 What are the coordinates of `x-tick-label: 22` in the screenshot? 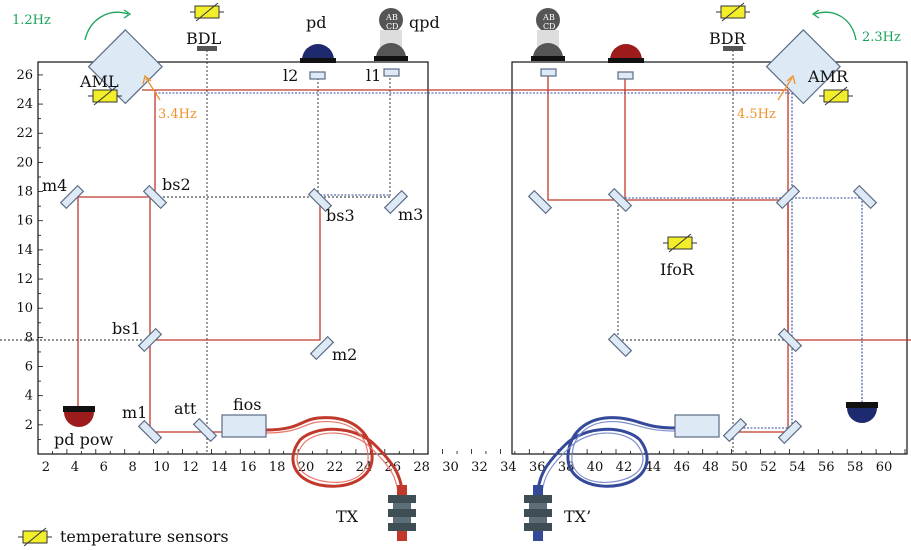 It's located at (335, 467).